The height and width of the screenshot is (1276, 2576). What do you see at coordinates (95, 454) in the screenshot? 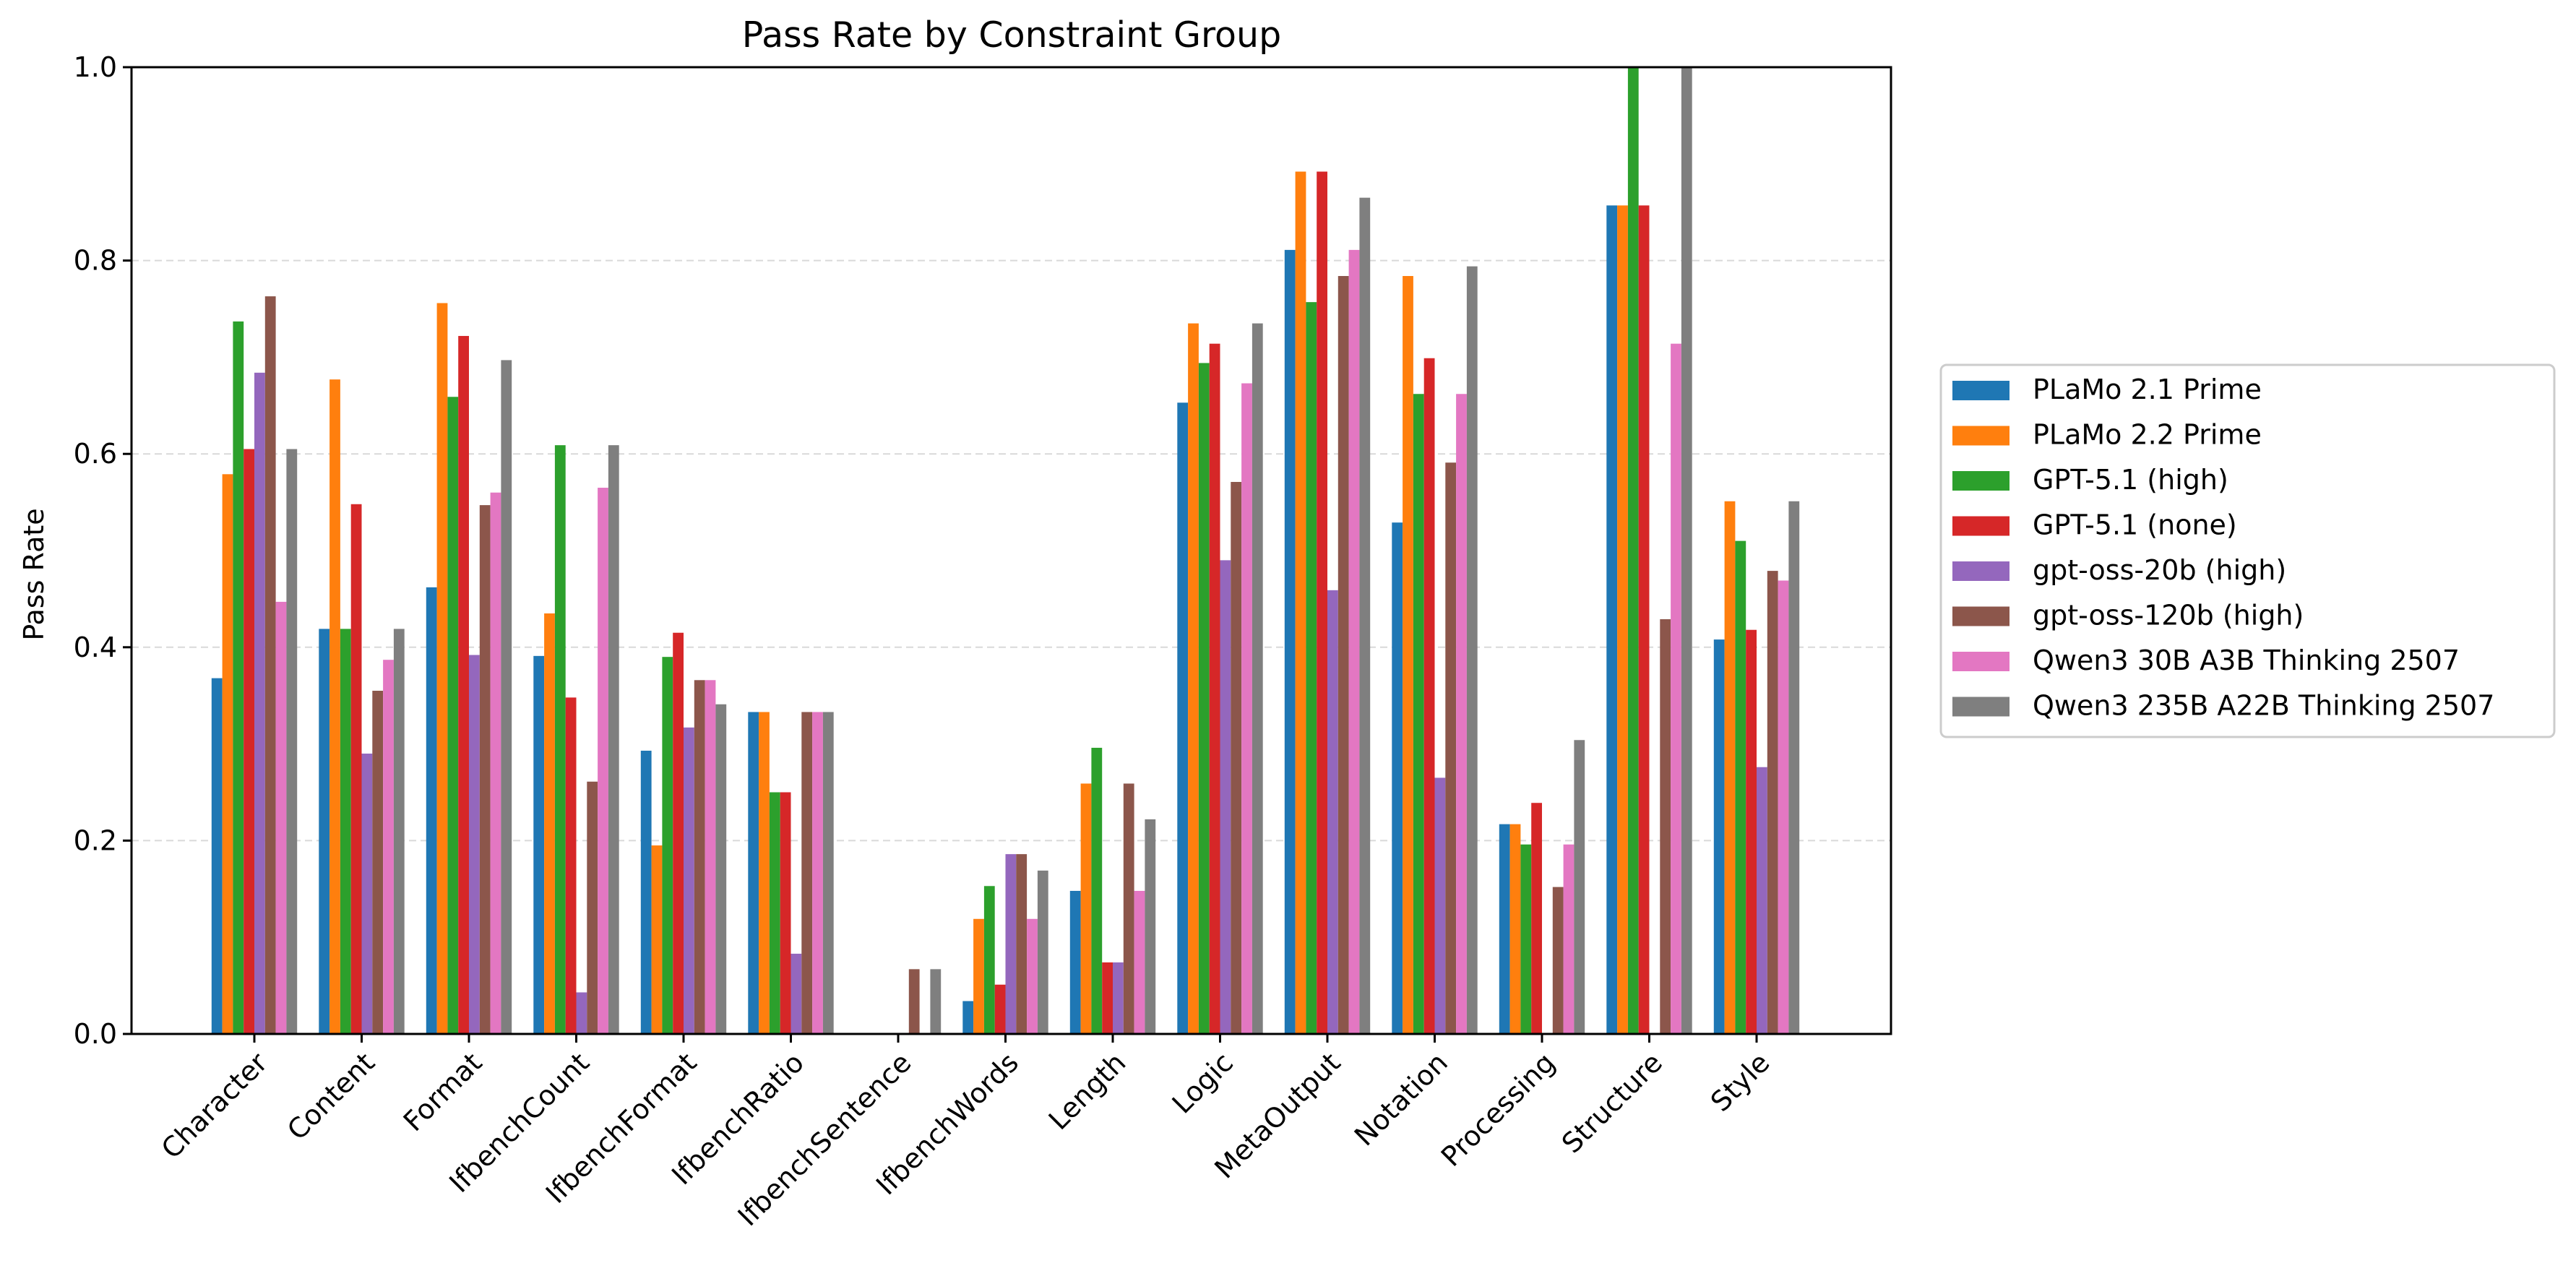
I see `y-tick-label: 0.6` at bounding box center [95, 454].